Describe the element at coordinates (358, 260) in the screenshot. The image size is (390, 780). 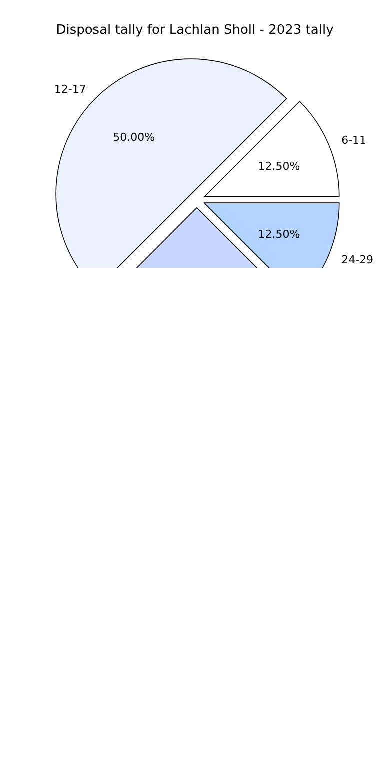
I see `slice-label: 24-29` at that location.